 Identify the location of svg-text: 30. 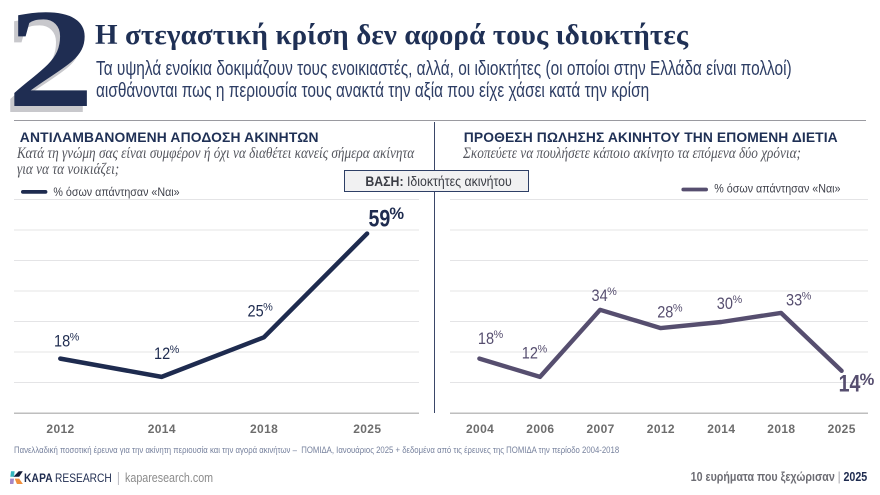
(725, 304).